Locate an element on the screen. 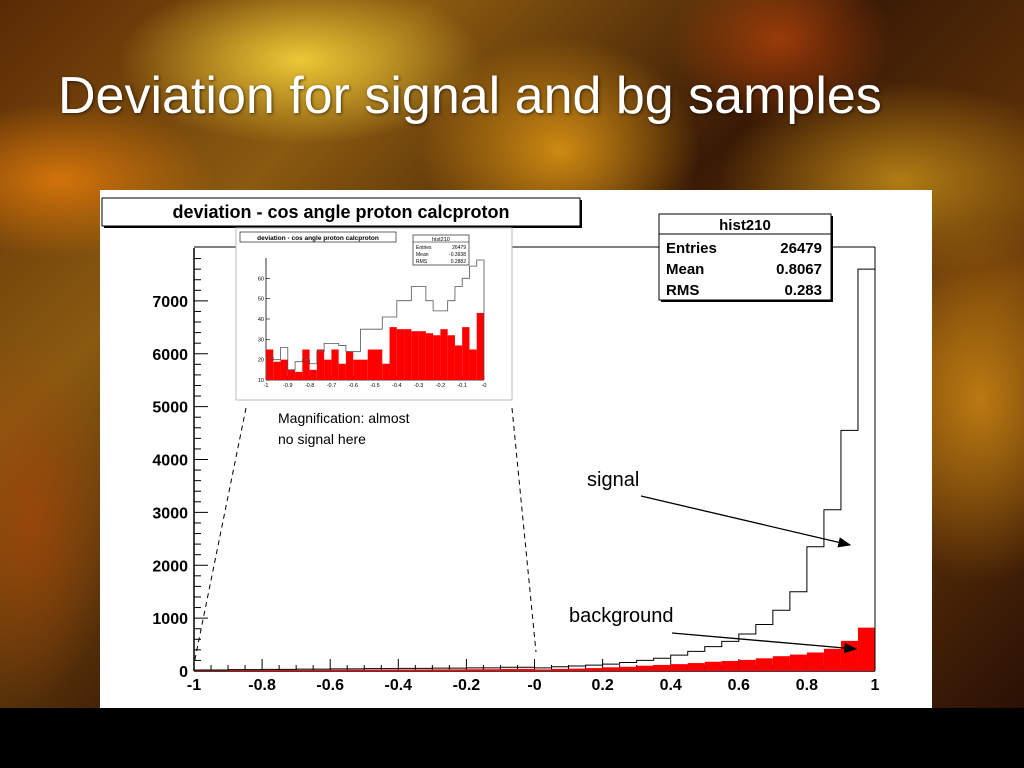 The height and width of the screenshot is (768, 1024). background-series is located at coordinates (534, 649).